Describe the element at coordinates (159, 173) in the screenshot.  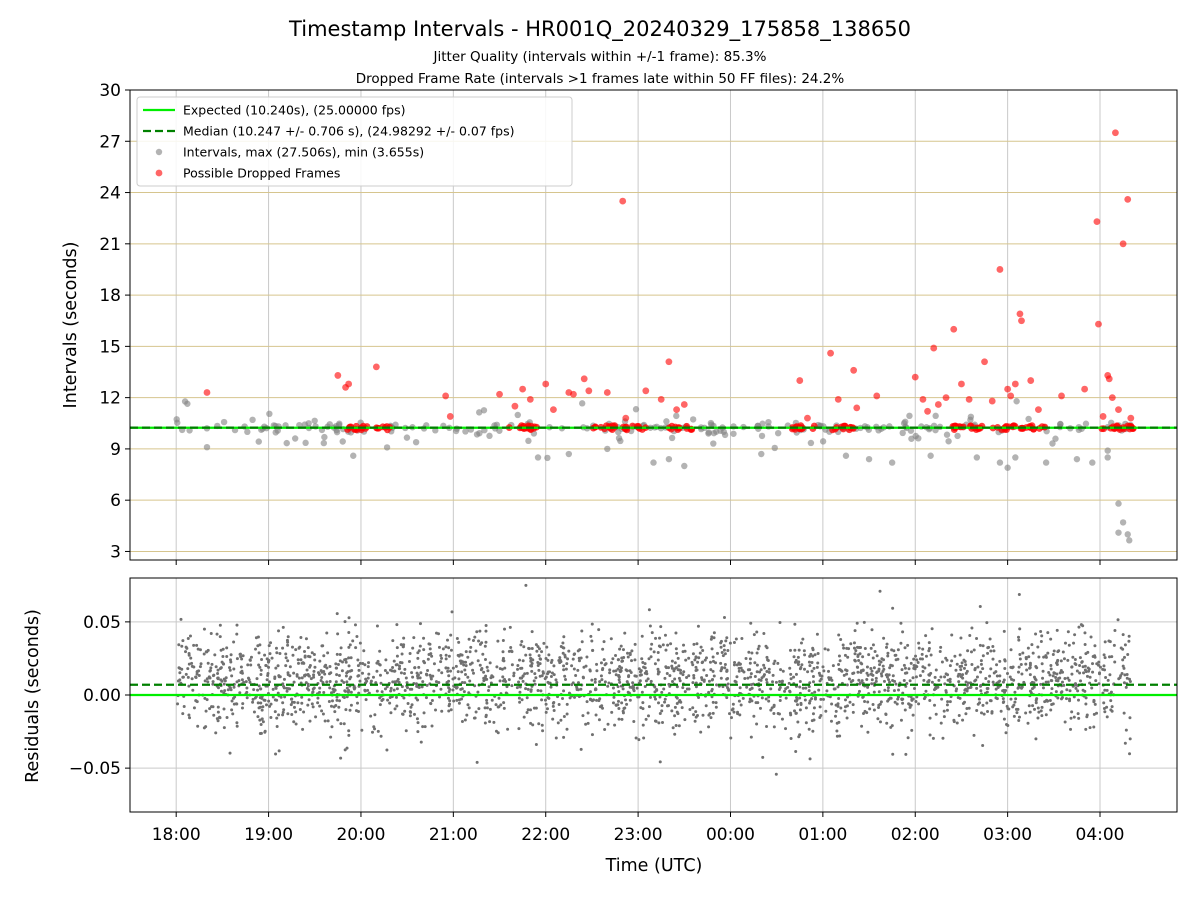
I see `legend-dropped-swatch` at that location.